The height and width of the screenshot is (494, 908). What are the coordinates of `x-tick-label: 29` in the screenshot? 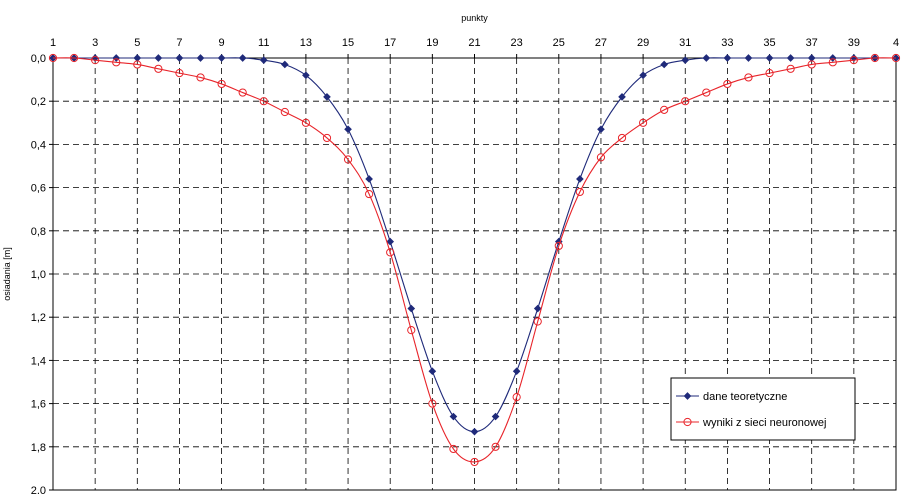 It's located at (643, 43).